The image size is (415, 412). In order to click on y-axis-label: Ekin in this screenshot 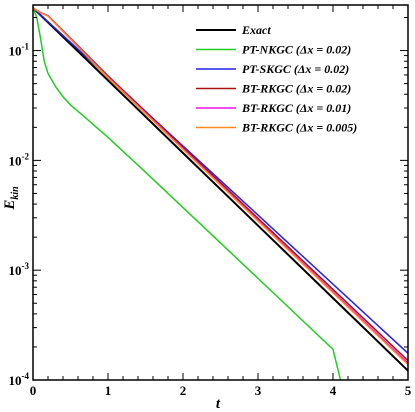, I will do `click(11, 198)`.